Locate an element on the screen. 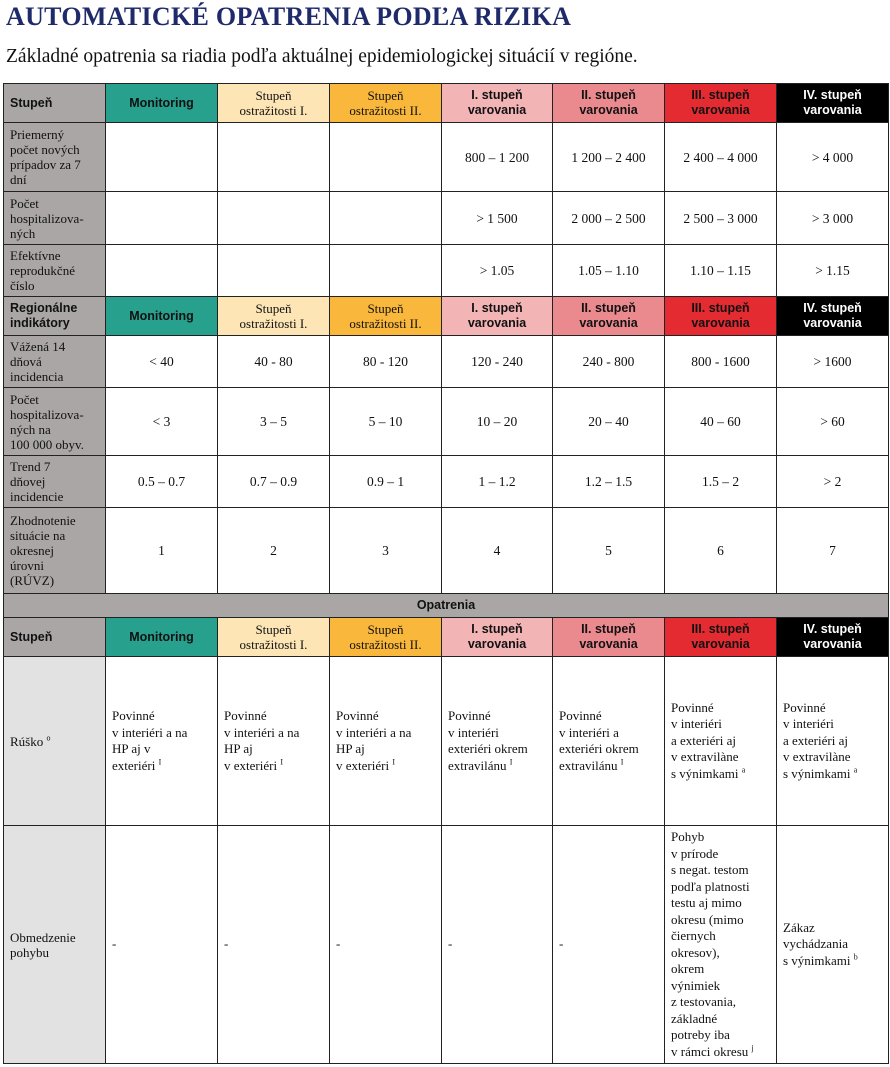 The width and height of the screenshot is (890, 1067). indicator-value: 1 – 1.2 is located at coordinates (497, 481).